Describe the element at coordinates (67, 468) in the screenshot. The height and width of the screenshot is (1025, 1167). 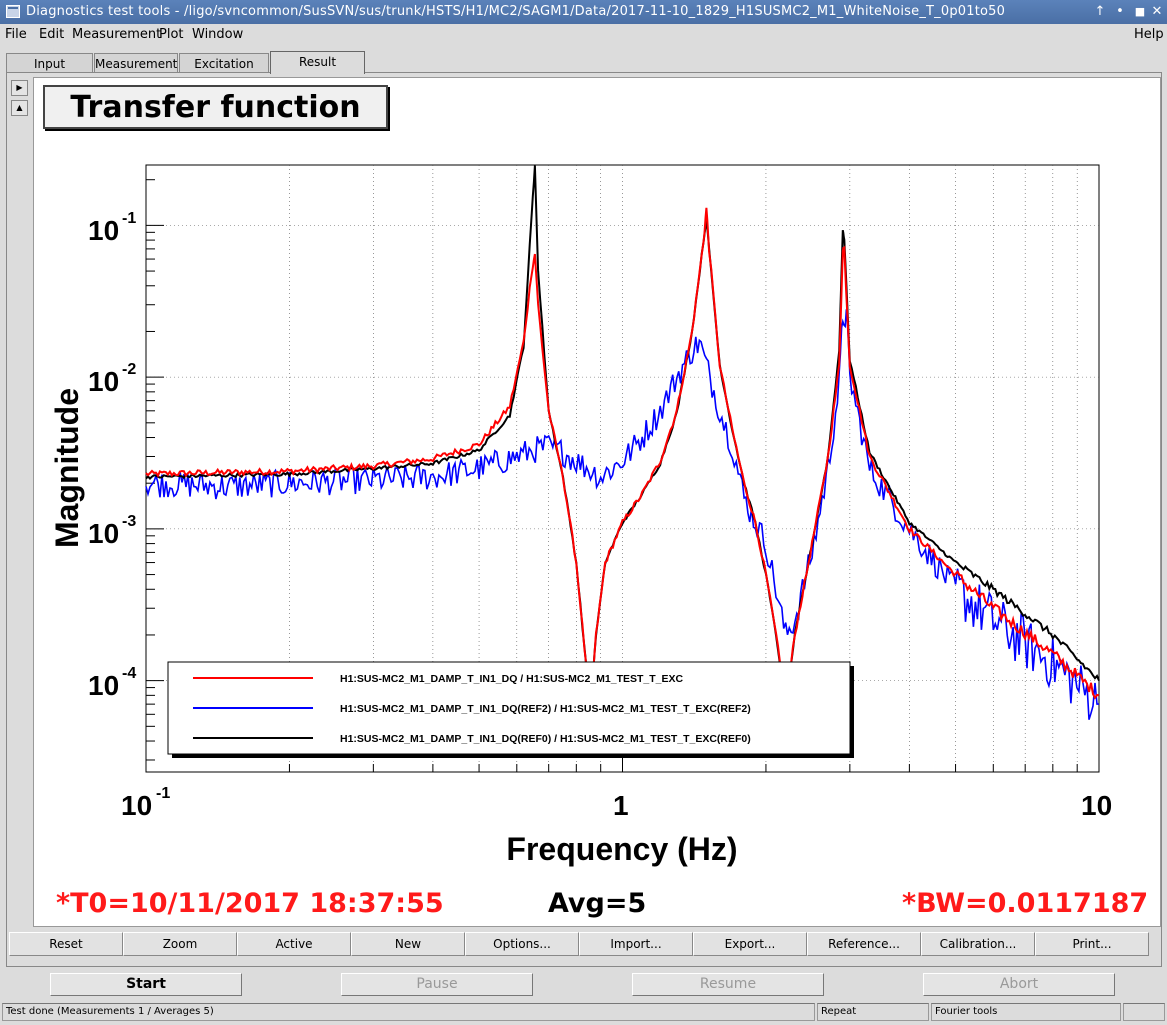
I see `y-axis-label: Magnitude` at that location.